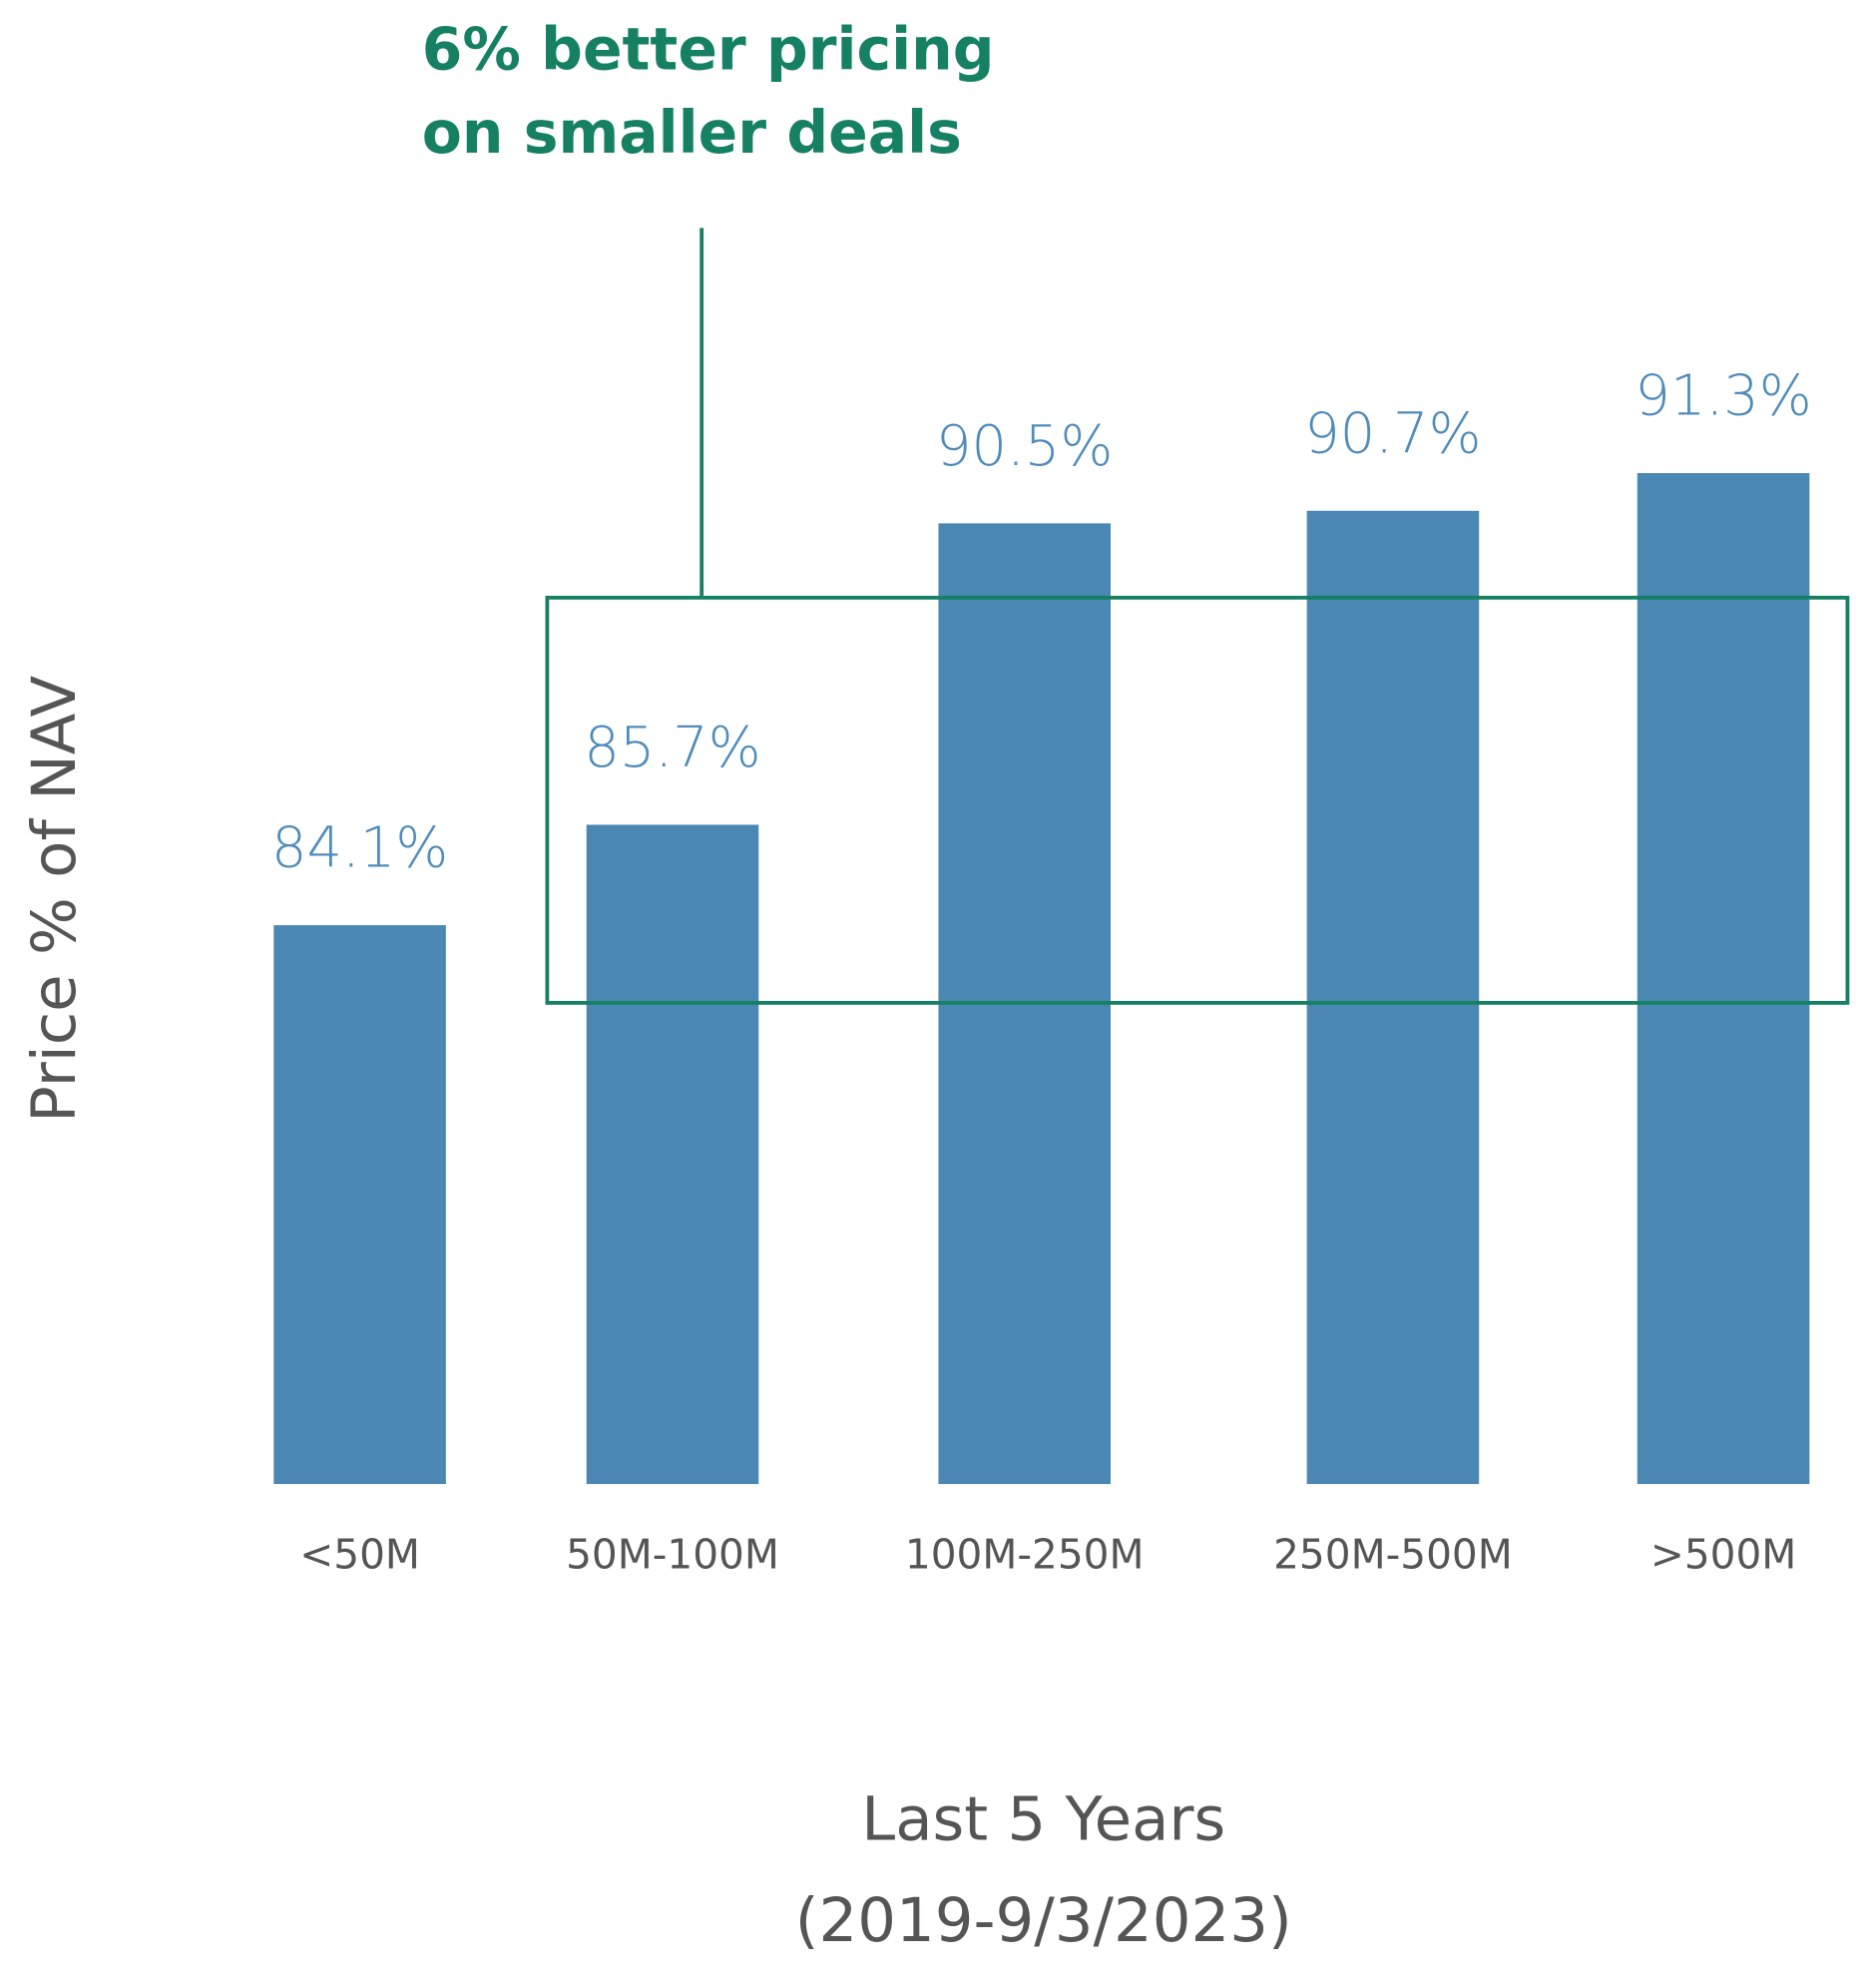 This screenshot has width=1868, height=1988. I want to click on annotation-box, so click(1197, 800).